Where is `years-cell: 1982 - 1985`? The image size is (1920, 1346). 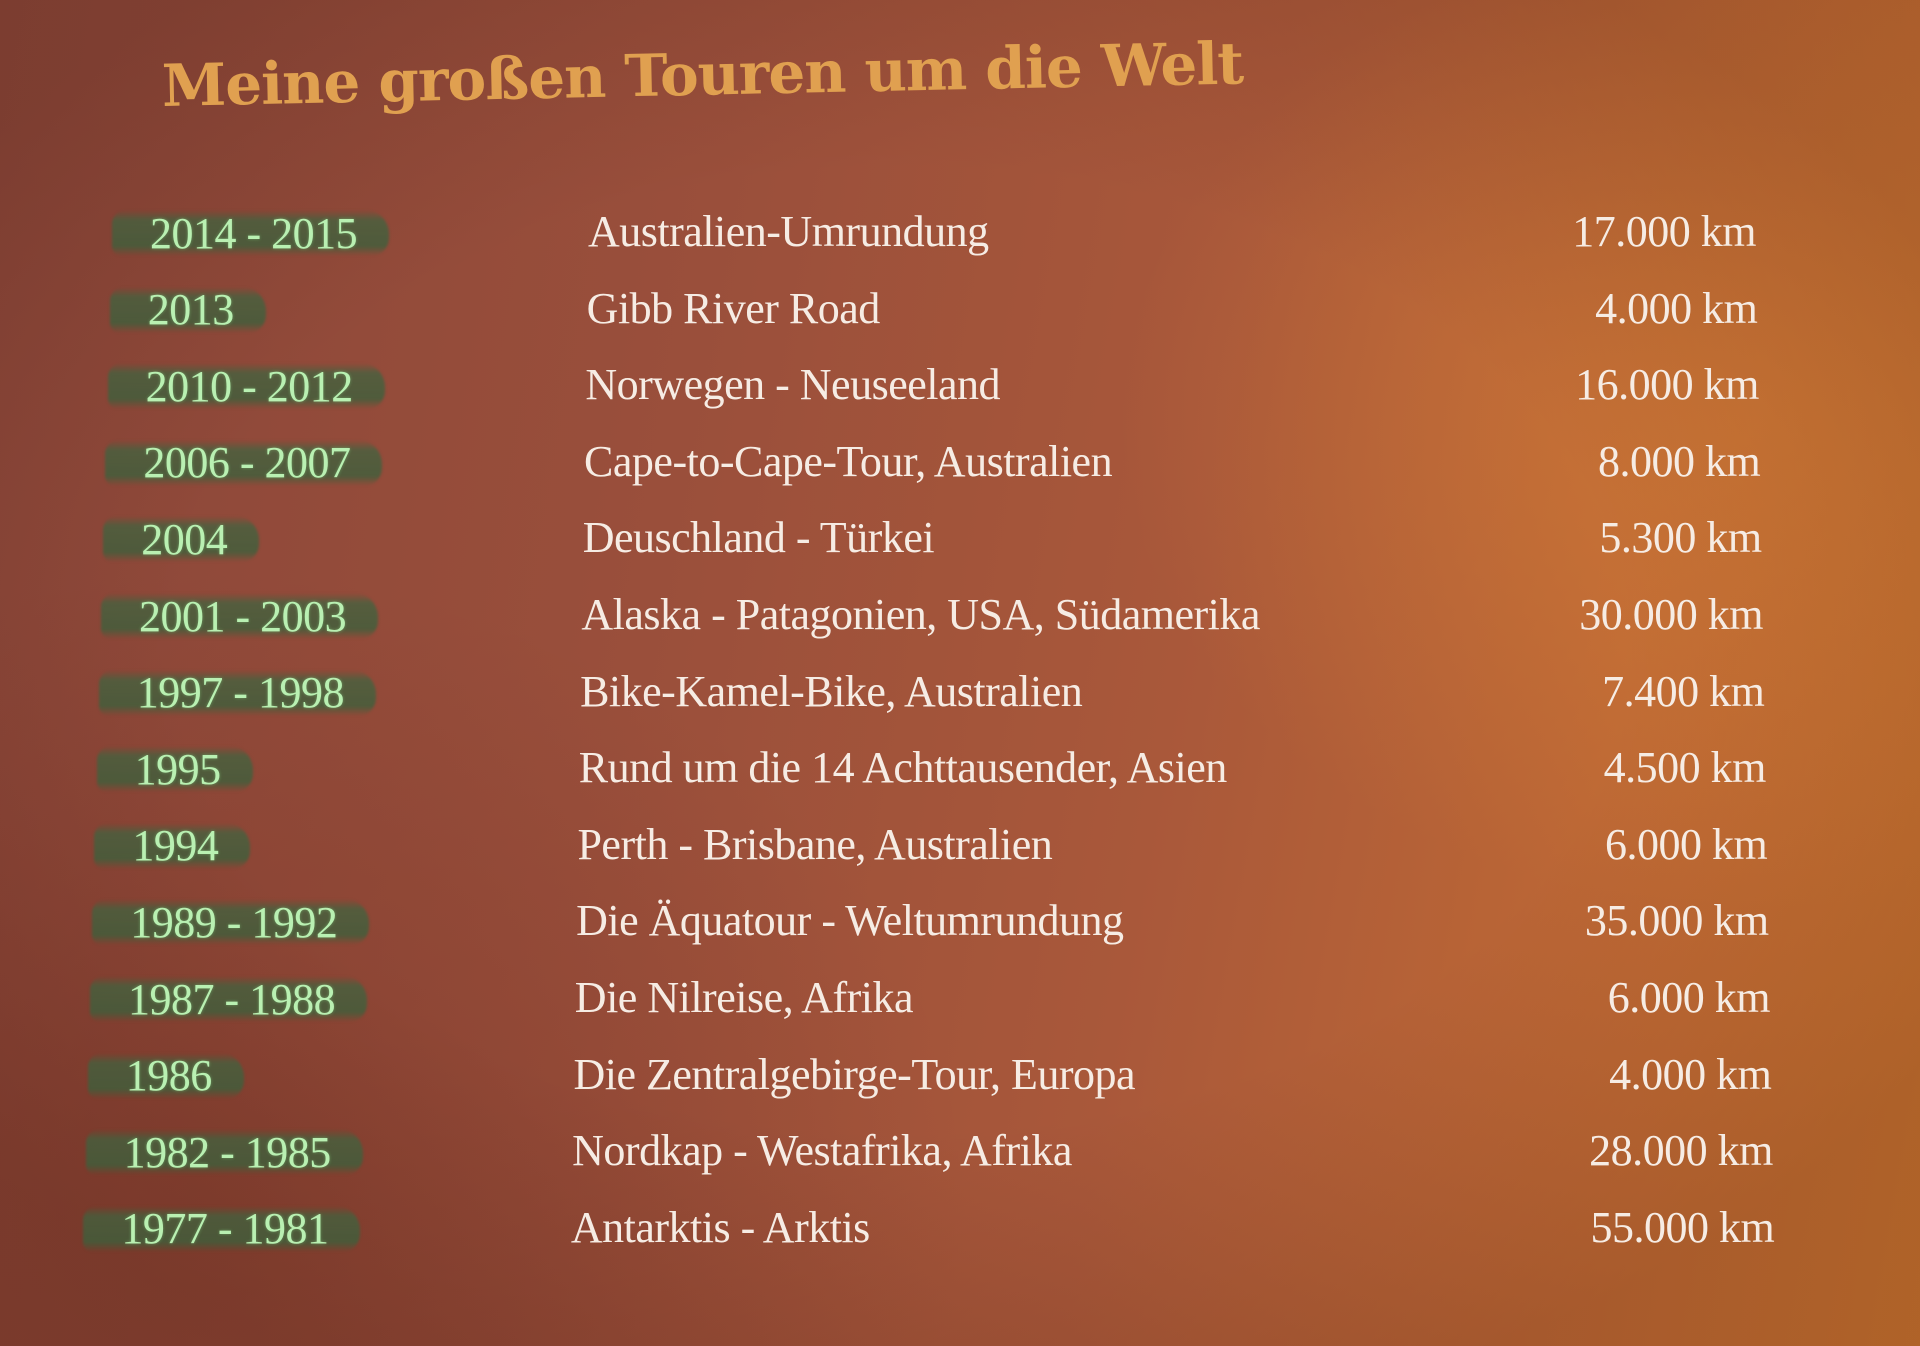
years-cell: 1982 - 1985 is located at coordinates (227, 1152).